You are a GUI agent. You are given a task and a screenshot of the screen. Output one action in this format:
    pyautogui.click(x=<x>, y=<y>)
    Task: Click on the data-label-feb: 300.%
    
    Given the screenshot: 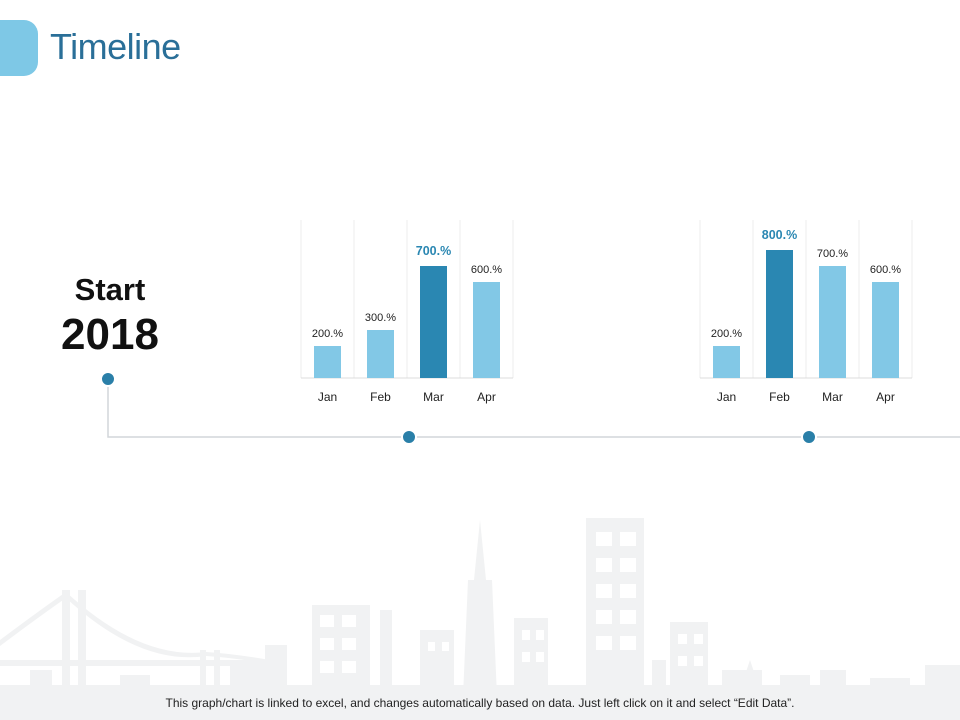 What is the action you would take?
    pyautogui.click(x=380, y=318)
    